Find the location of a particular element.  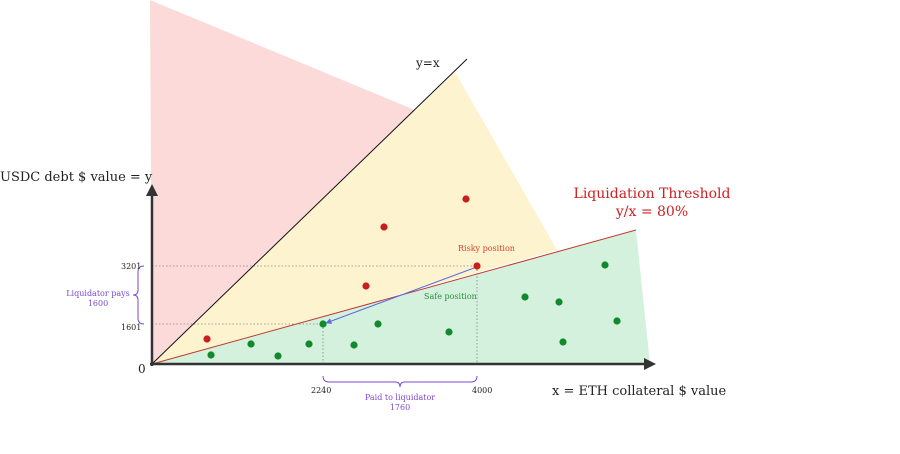

threshold-title: Liquidation Threshold is located at coordinates (652, 194).